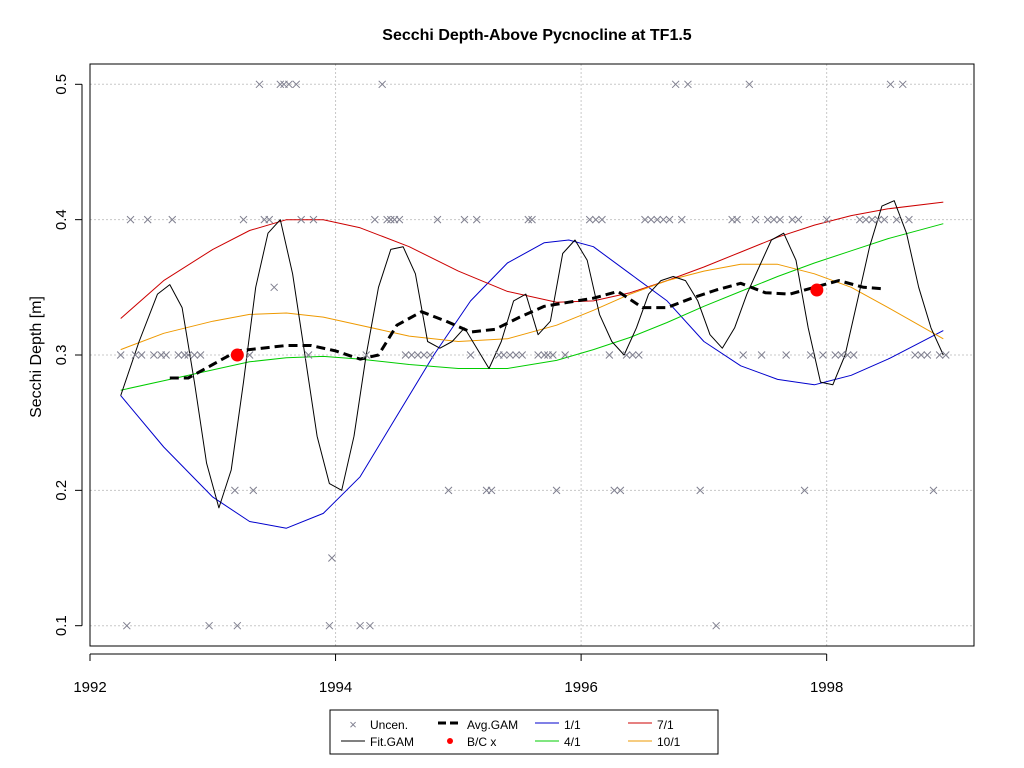 This screenshot has width=1024, height=768. Describe the element at coordinates (389, 725) in the screenshot. I see `legend-uncen-label: Uncen.` at that location.